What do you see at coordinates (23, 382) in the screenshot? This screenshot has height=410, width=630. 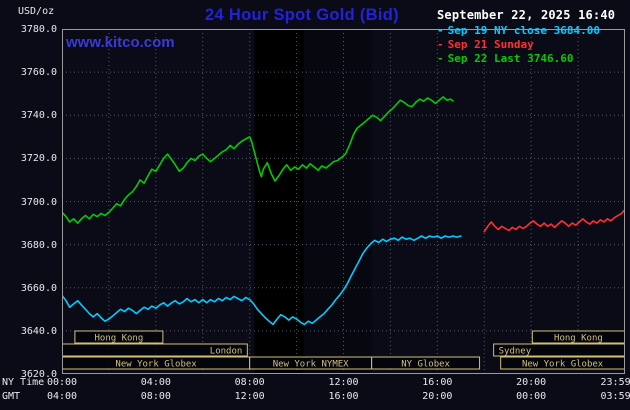 I see `ny-time-axis-label: NY Time` at bounding box center [23, 382].